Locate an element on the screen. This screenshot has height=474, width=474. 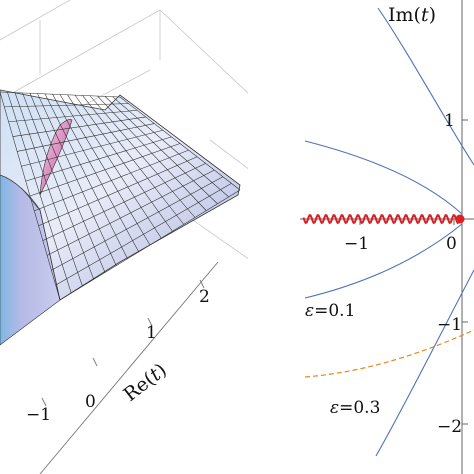
re-tick-1: 1 is located at coordinates (151, 333).